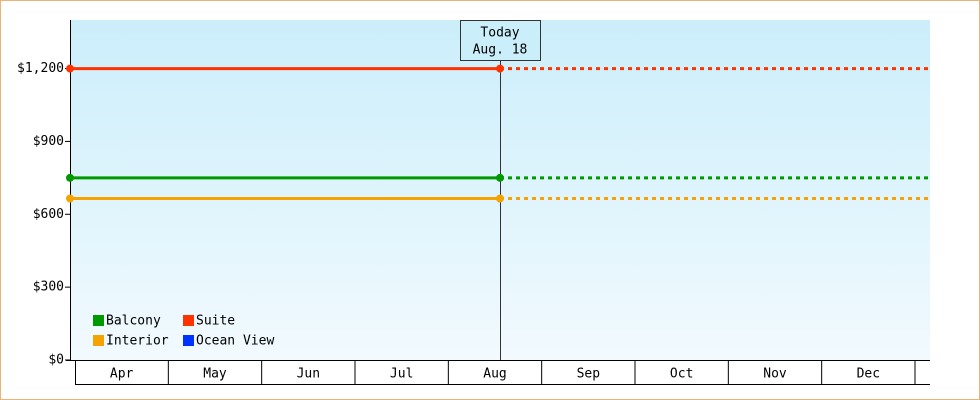  What do you see at coordinates (500, 50) in the screenshot?
I see `today-date: Aug. 18` at bounding box center [500, 50].